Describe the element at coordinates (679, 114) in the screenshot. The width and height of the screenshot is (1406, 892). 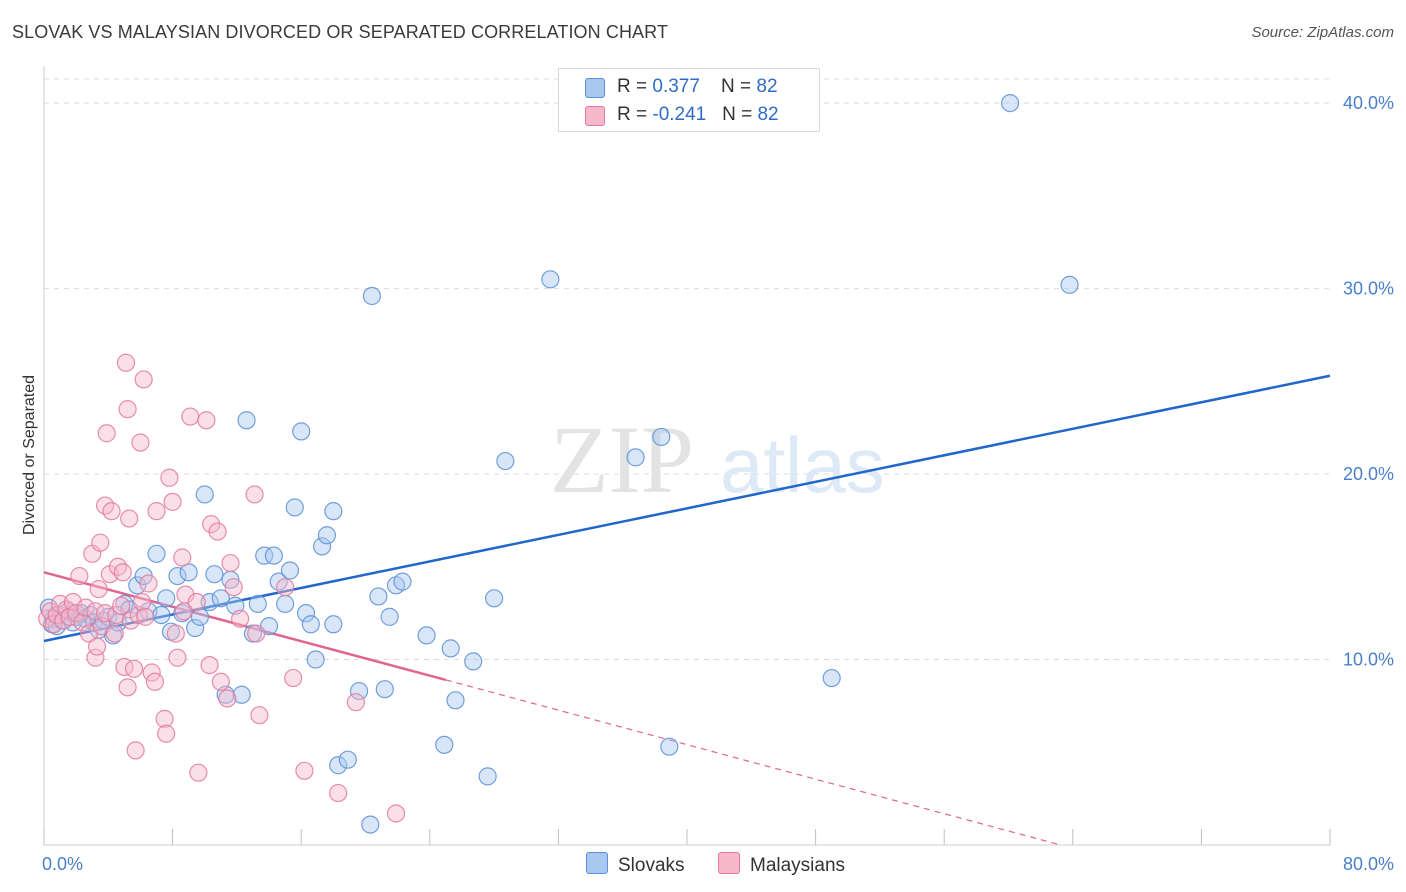
I see `legend-r-value: -0.241` at that location.